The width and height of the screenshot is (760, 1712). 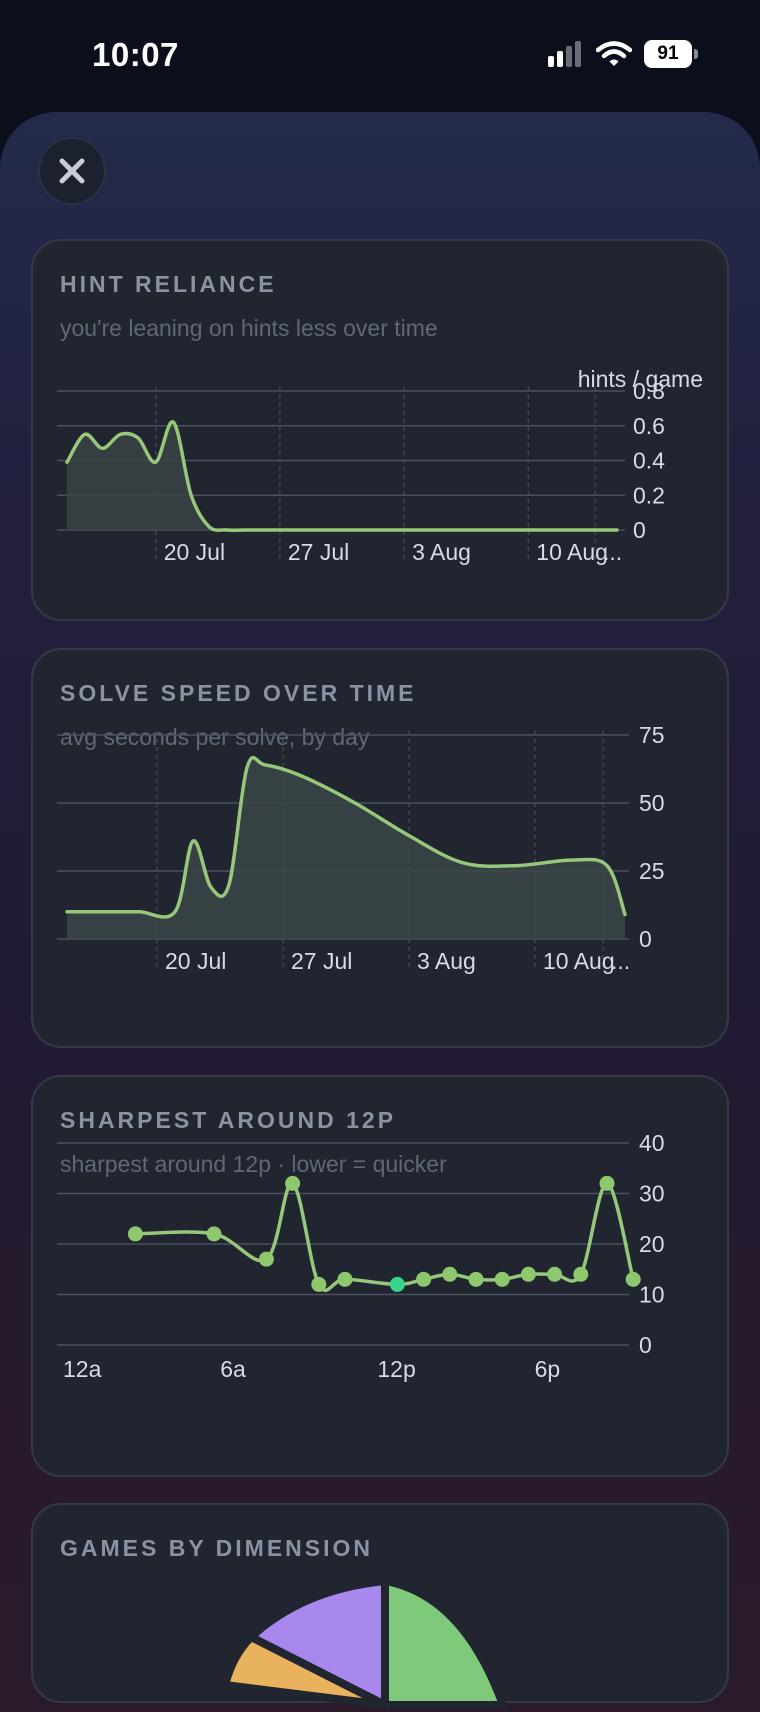 What do you see at coordinates (652, 1194) in the screenshot?
I see `y-tick-label: 30` at bounding box center [652, 1194].